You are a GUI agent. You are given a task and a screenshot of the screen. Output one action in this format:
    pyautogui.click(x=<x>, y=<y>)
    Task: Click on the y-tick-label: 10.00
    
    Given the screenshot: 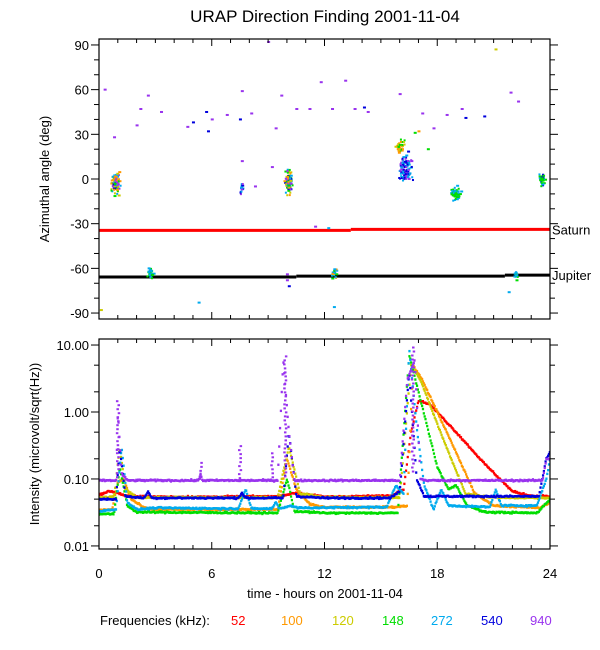 What is the action you would take?
    pyautogui.click(x=72, y=345)
    